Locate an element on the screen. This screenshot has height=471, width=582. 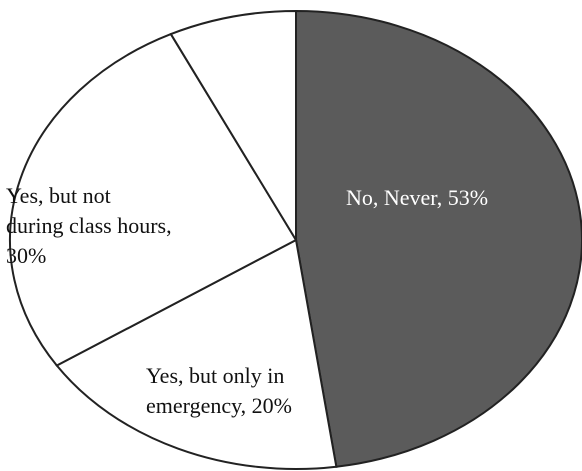
slice-label: No, Never, 53% is located at coordinates (417, 197).